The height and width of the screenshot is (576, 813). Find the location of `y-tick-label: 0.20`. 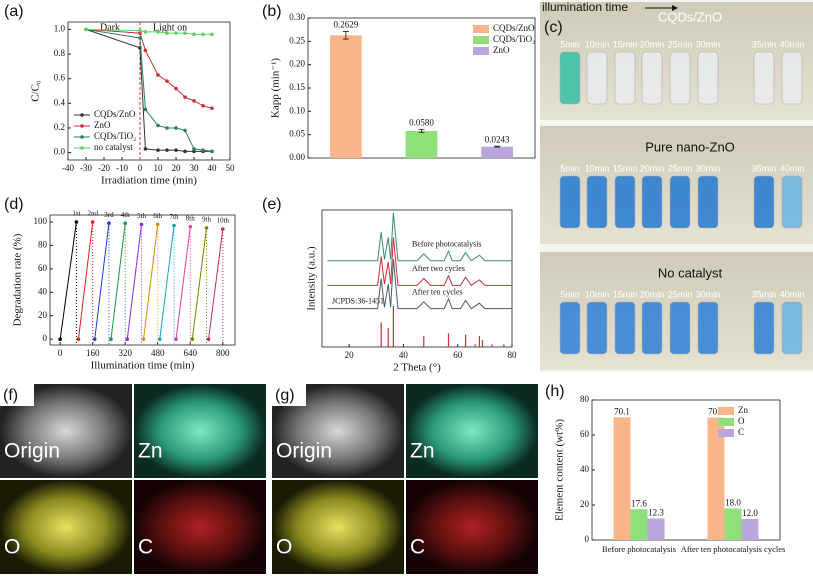

y-tick-label: 0.20 is located at coordinates (297, 64).